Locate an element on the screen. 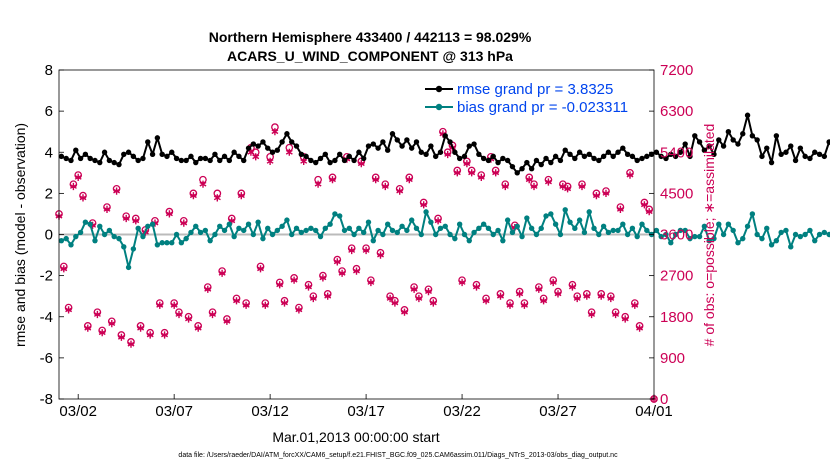  y-left-tick-label: 4 is located at coordinates (49, 152).